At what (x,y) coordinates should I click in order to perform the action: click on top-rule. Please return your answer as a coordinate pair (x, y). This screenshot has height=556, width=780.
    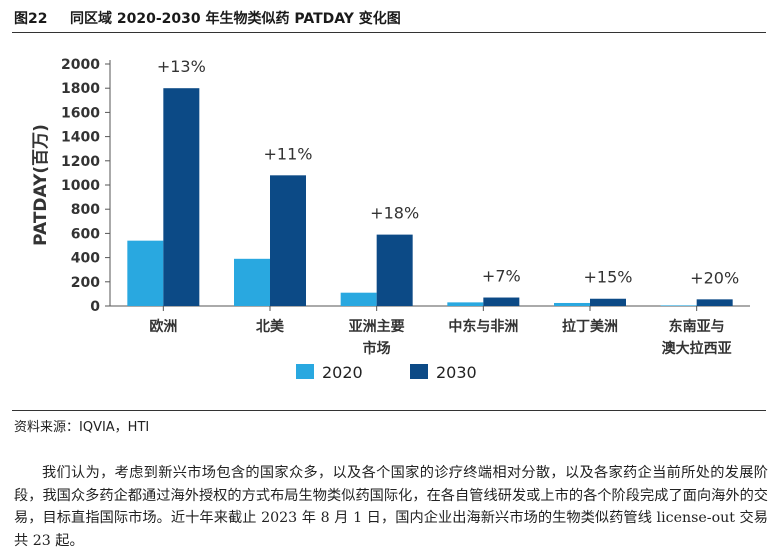
    Looking at the image, I should click on (389, 32).